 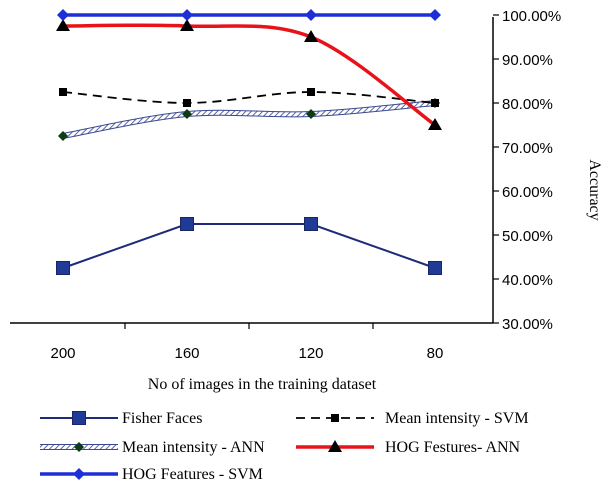 I want to click on y-tick-label: 40.00%, so click(x=527, y=280).